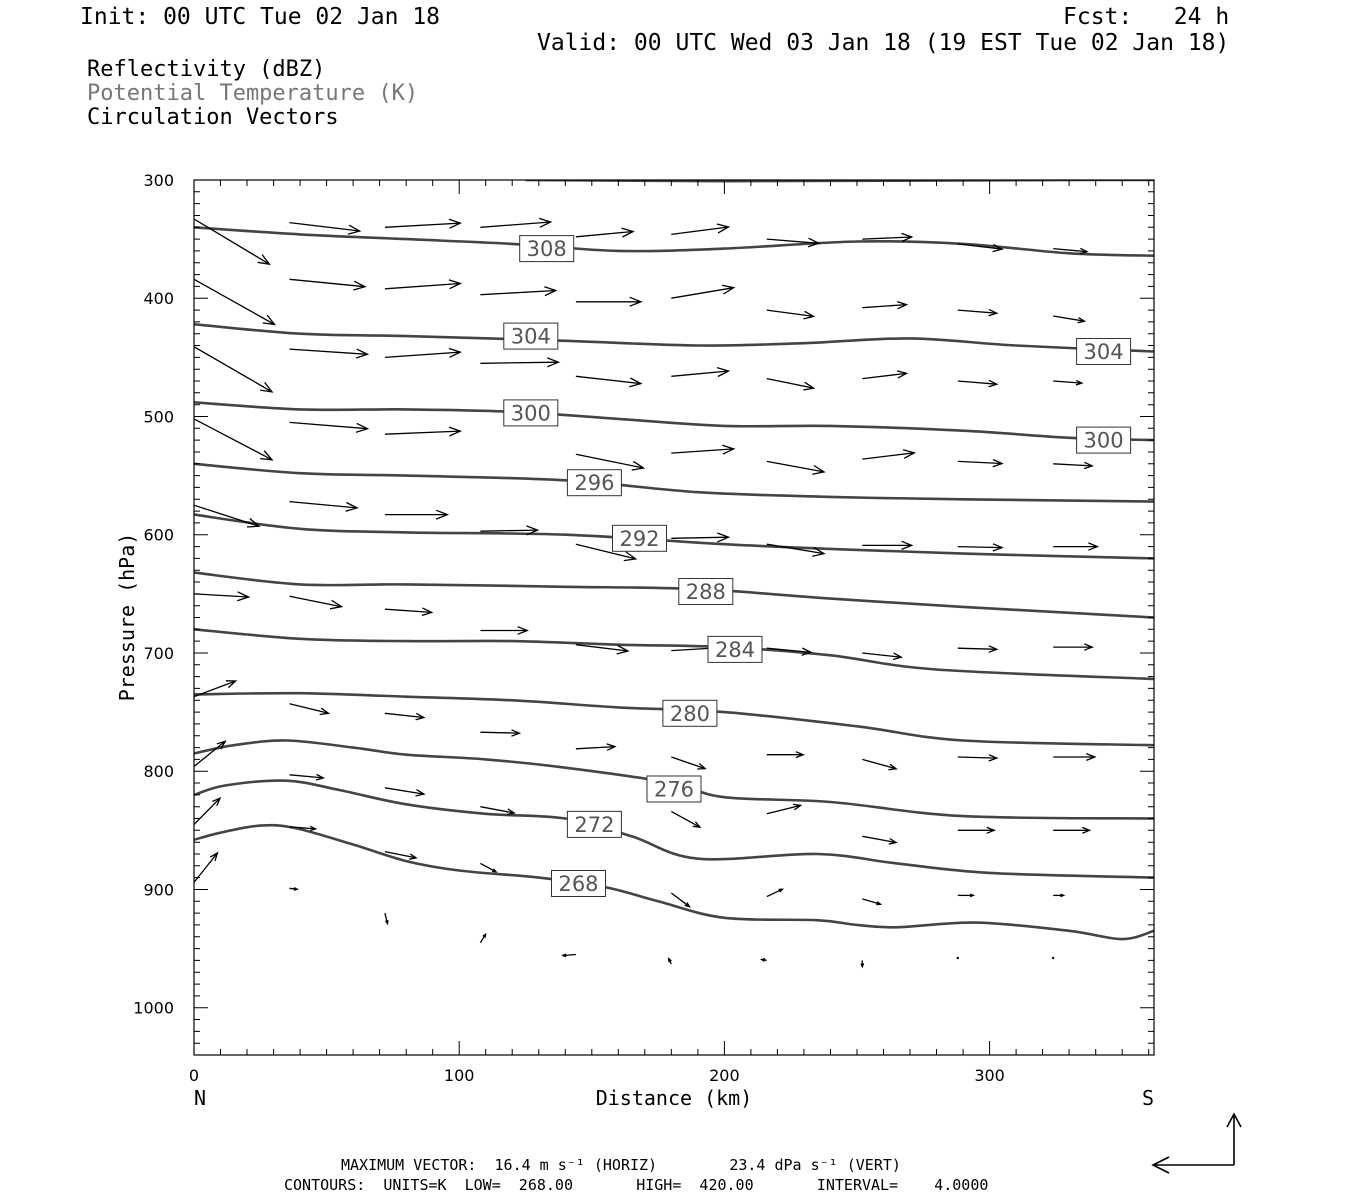 The width and height of the screenshot is (1350, 1200). I want to click on y-tick-label: 600, so click(158, 535).